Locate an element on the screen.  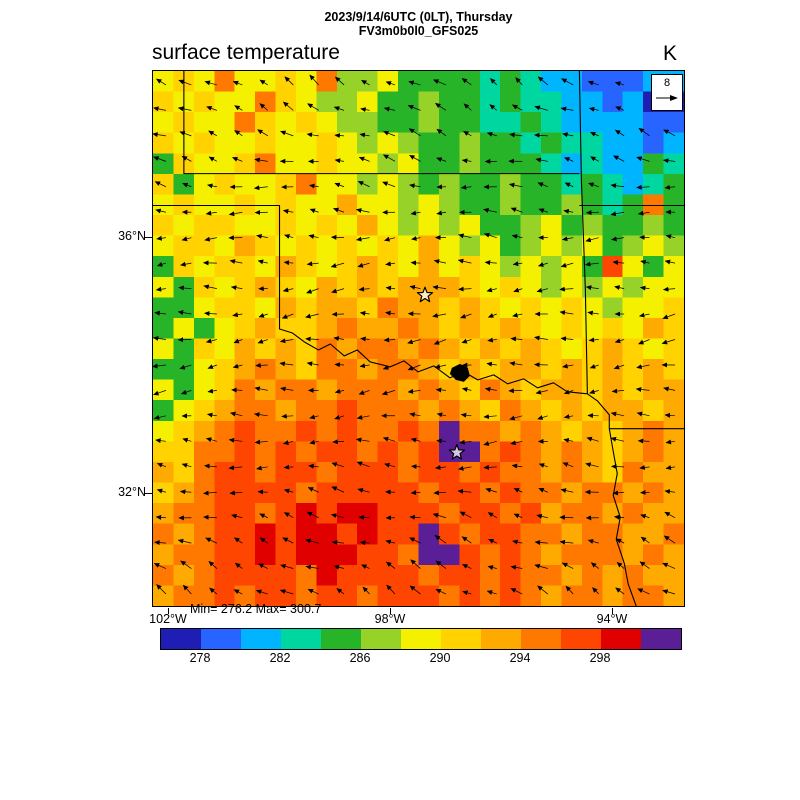
colorbar-tick-label: 294 is located at coordinates (520, 658).